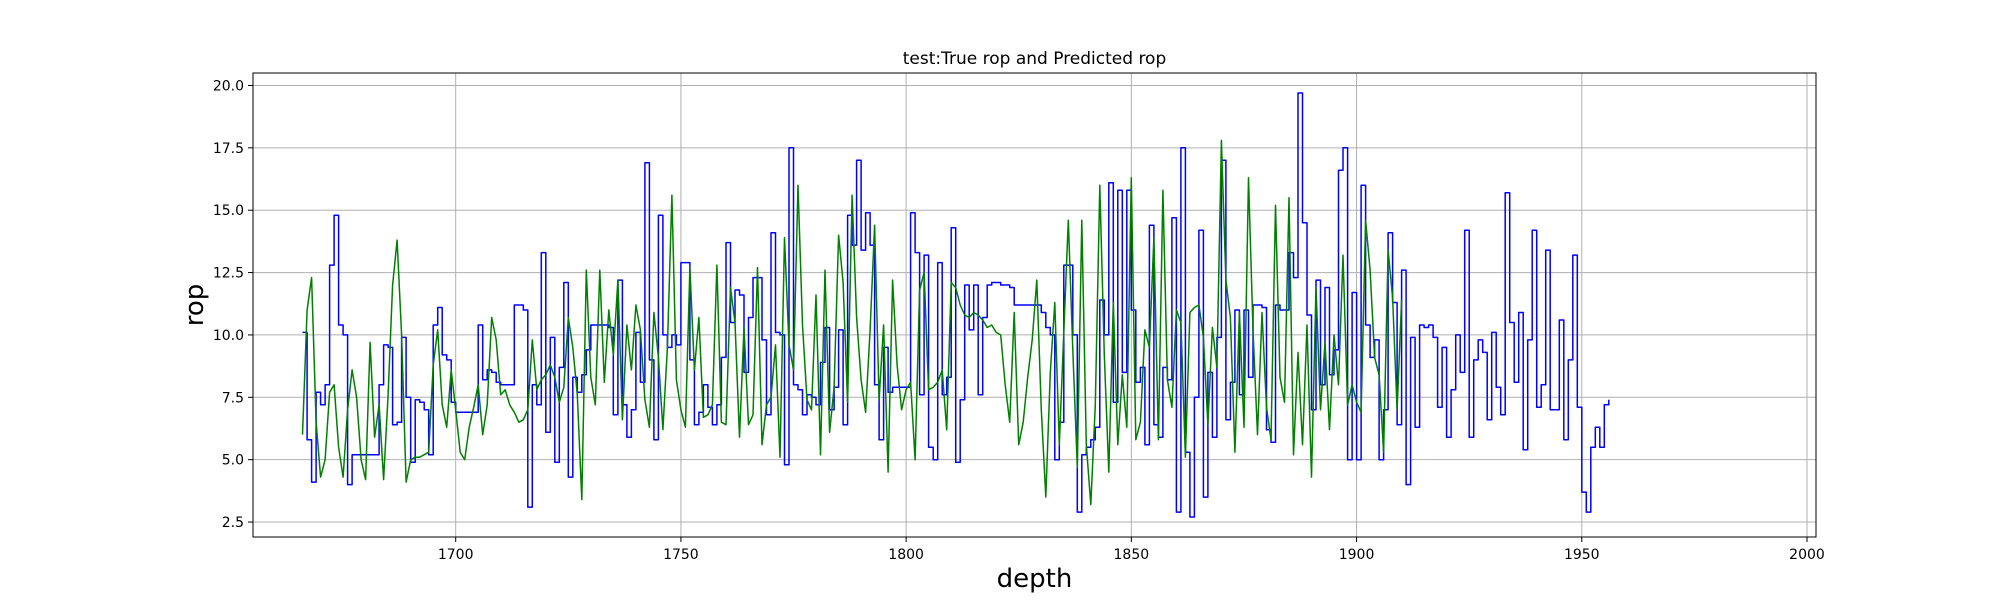 The image size is (2000, 600). What do you see at coordinates (1132, 555) in the screenshot?
I see `x-tick-label: 1850` at bounding box center [1132, 555].